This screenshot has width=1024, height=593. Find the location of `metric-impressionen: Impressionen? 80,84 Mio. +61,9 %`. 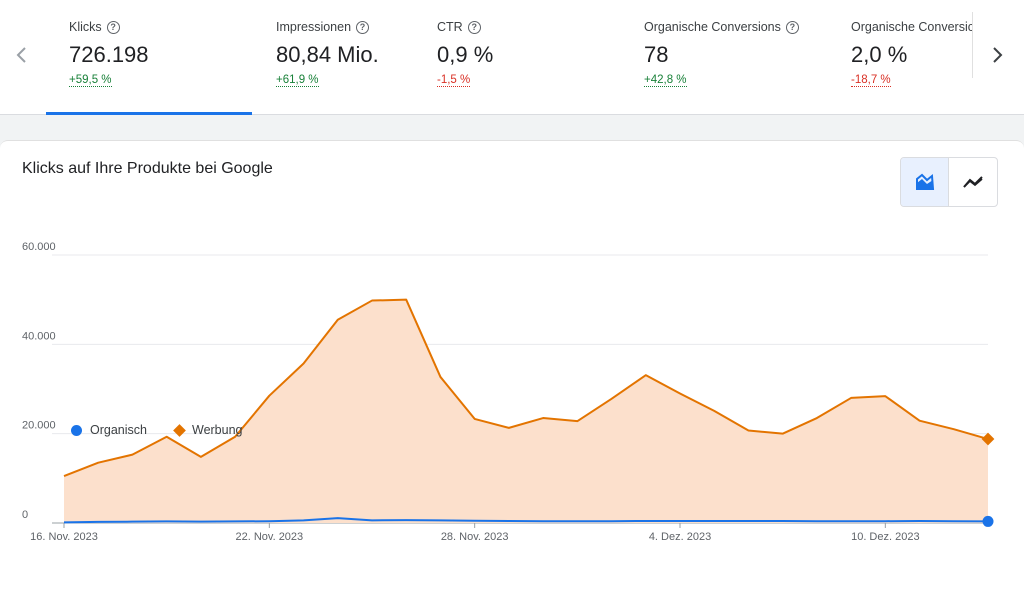

metric-impressionen: Impressionen? 80,84 Mio. +61,9 % is located at coordinates (327, 54).